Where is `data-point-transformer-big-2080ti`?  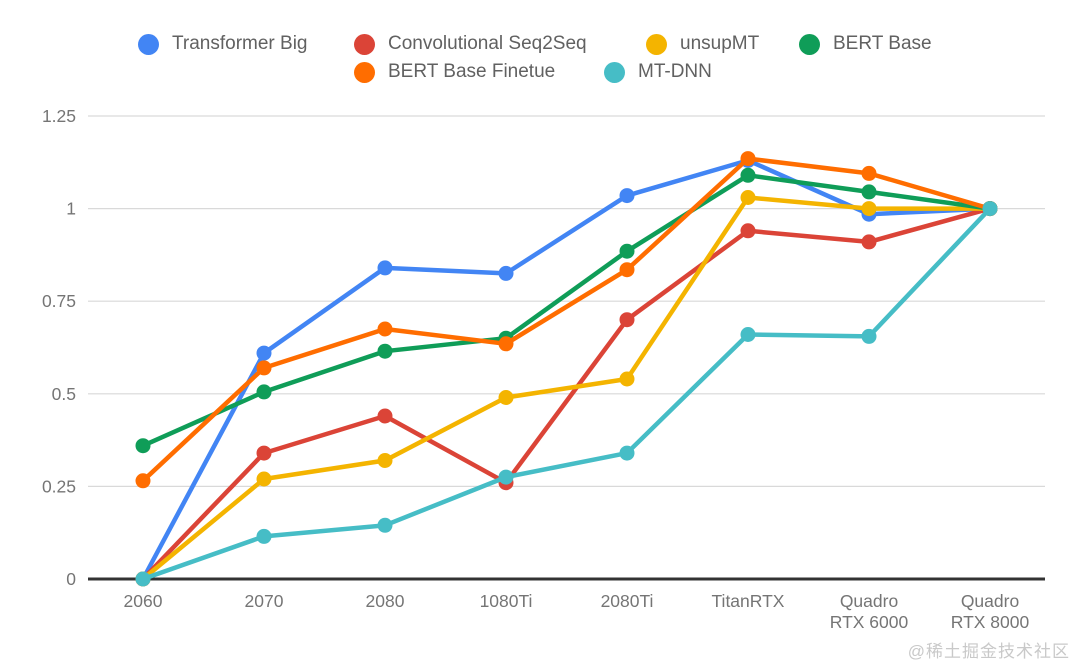 data-point-transformer-big-2080ti is located at coordinates (627, 196).